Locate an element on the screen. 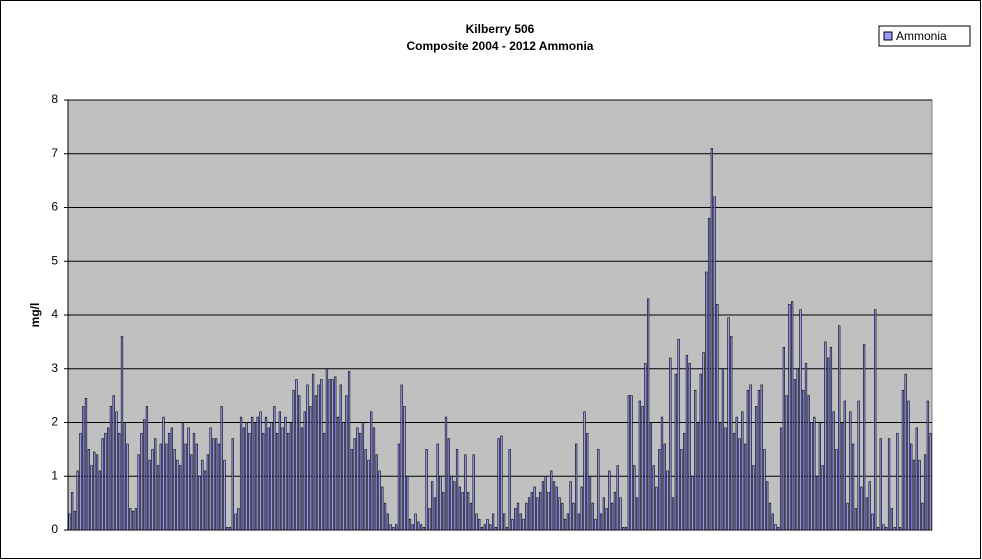 This screenshot has width=982, height=560. chart-subtitle: Composite 2004 - 2012 Ammonia is located at coordinates (500, 46).